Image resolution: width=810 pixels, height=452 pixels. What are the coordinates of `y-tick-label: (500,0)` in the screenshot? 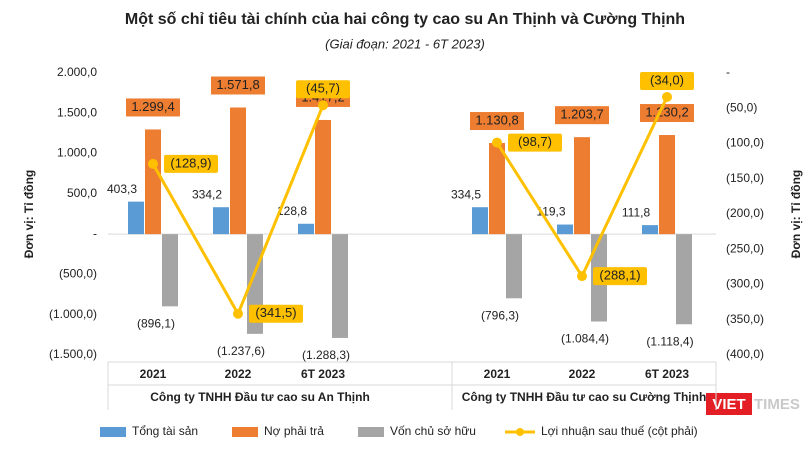 It's located at (78, 274).